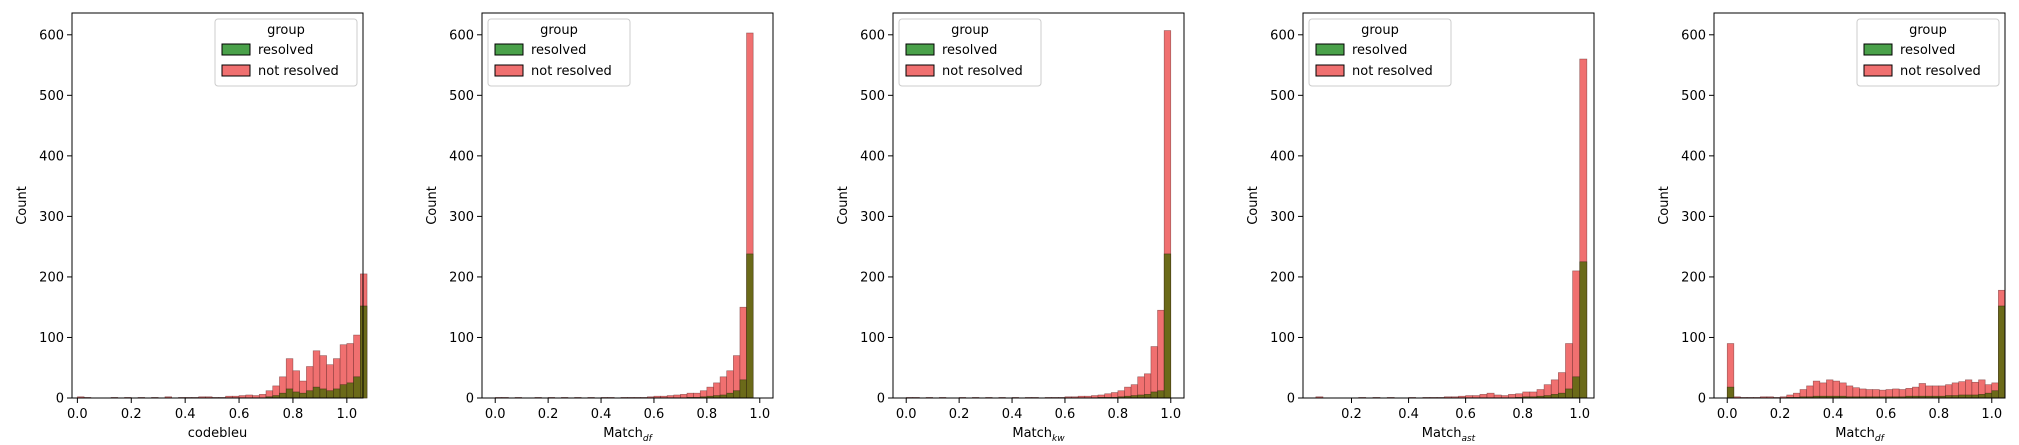 Image resolution: width=2019 pixels, height=445 pixels. I want to click on x-axis-label: Matchkw, so click(1038, 435).